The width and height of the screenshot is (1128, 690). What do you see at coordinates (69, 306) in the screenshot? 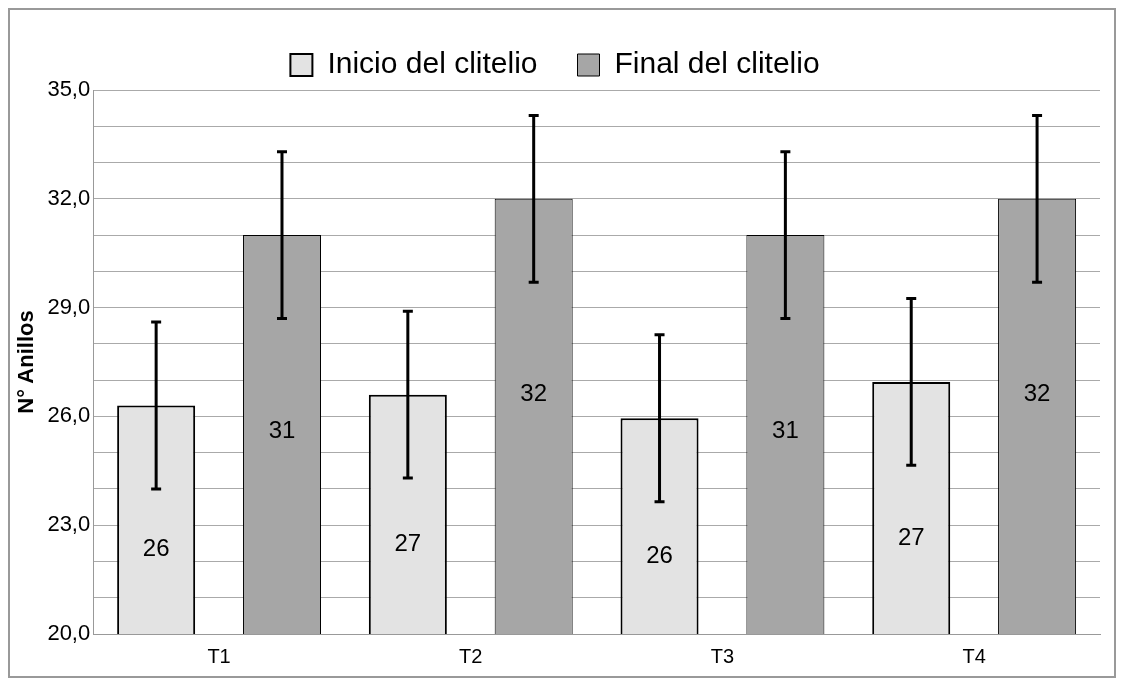
I see `y-tick-label: 29,0` at bounding box center [69, 306].